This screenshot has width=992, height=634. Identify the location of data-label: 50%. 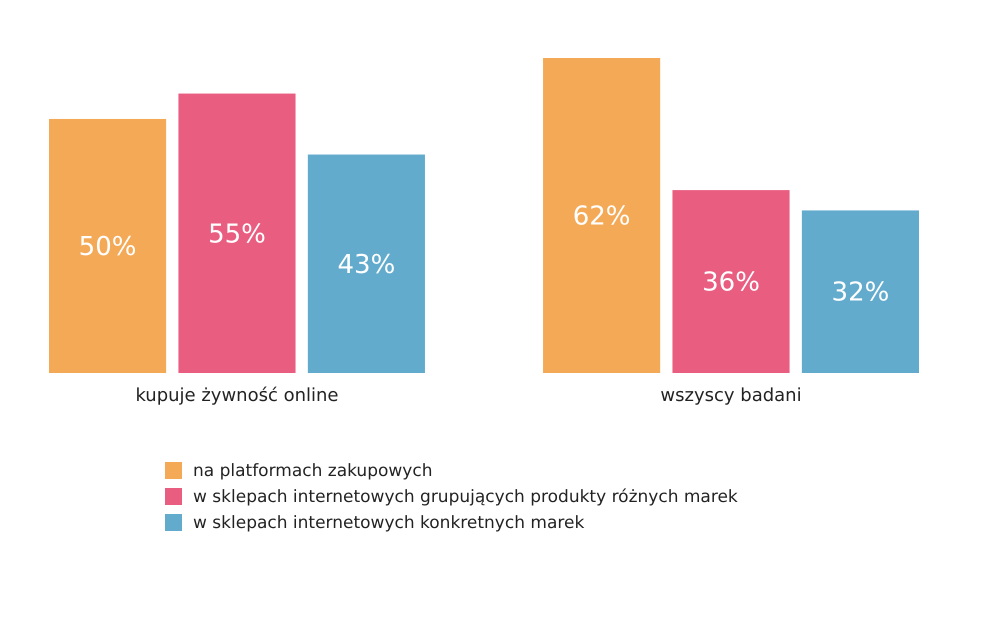
(107, 247).